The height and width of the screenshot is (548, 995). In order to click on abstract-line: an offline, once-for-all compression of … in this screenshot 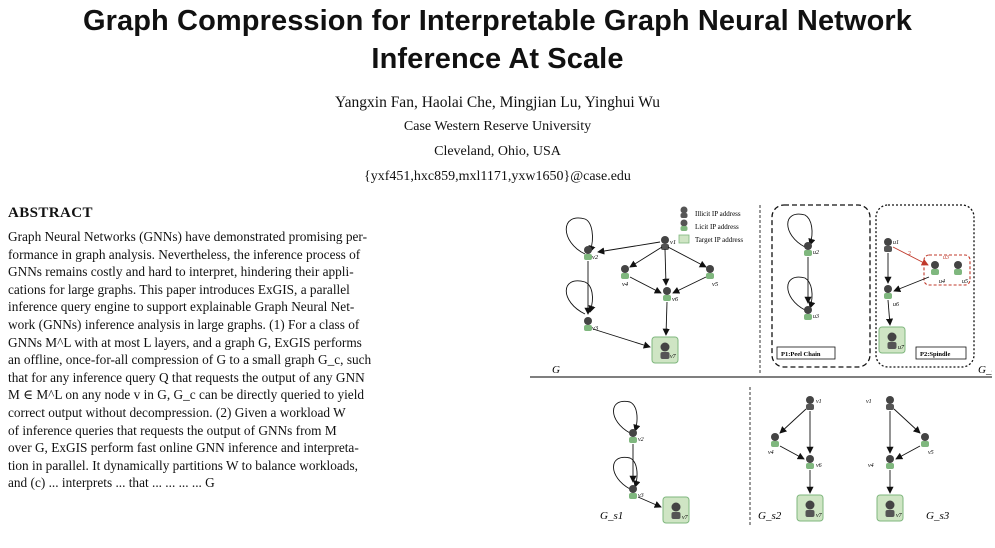, I will do `click(190, 360)`.